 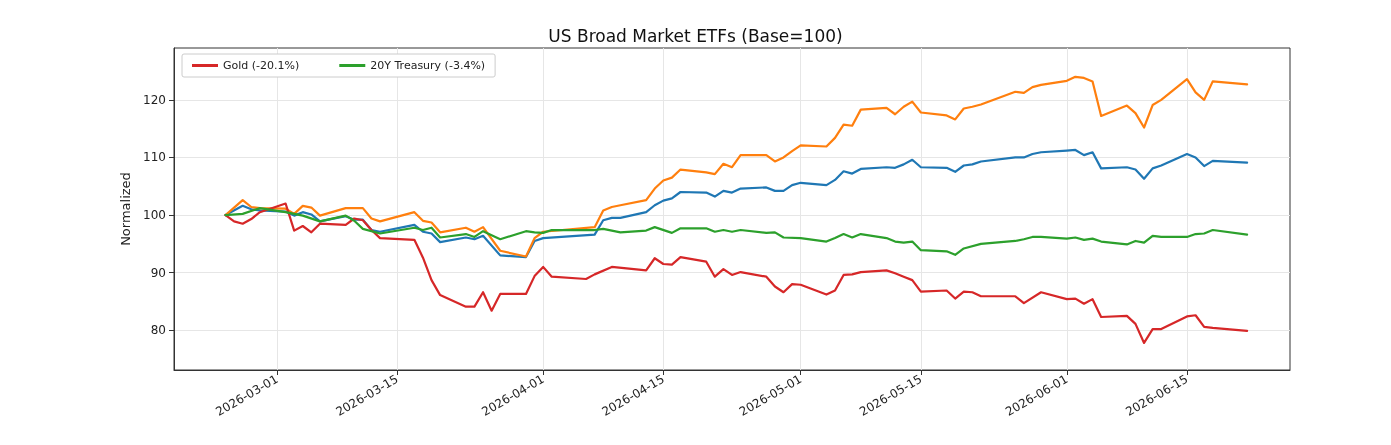 I want to click on y-tick-label: 80, so click(x=158, y=330).